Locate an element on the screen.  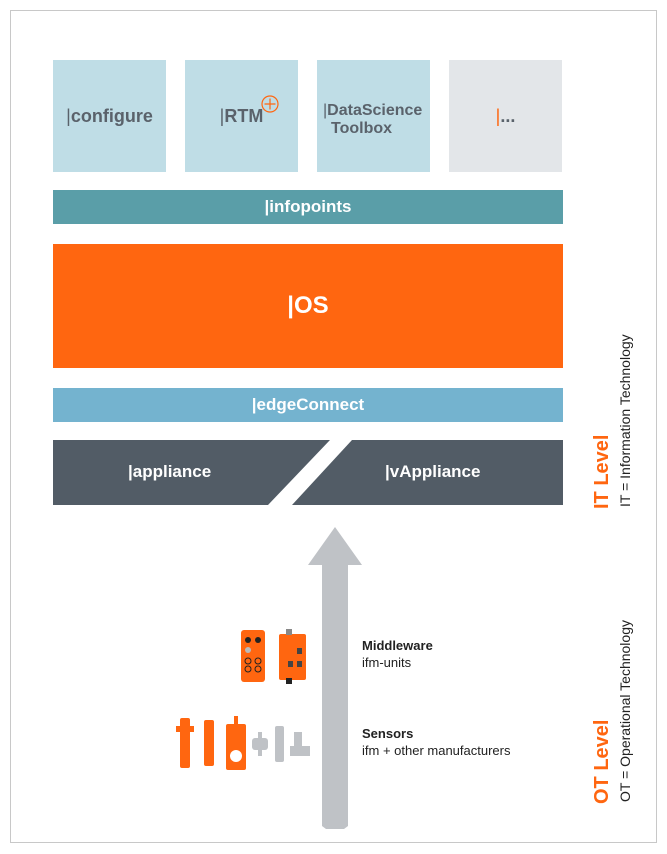
sensors-label: Sensors ifm + other manufacturers is located at coordinates (436, 742).